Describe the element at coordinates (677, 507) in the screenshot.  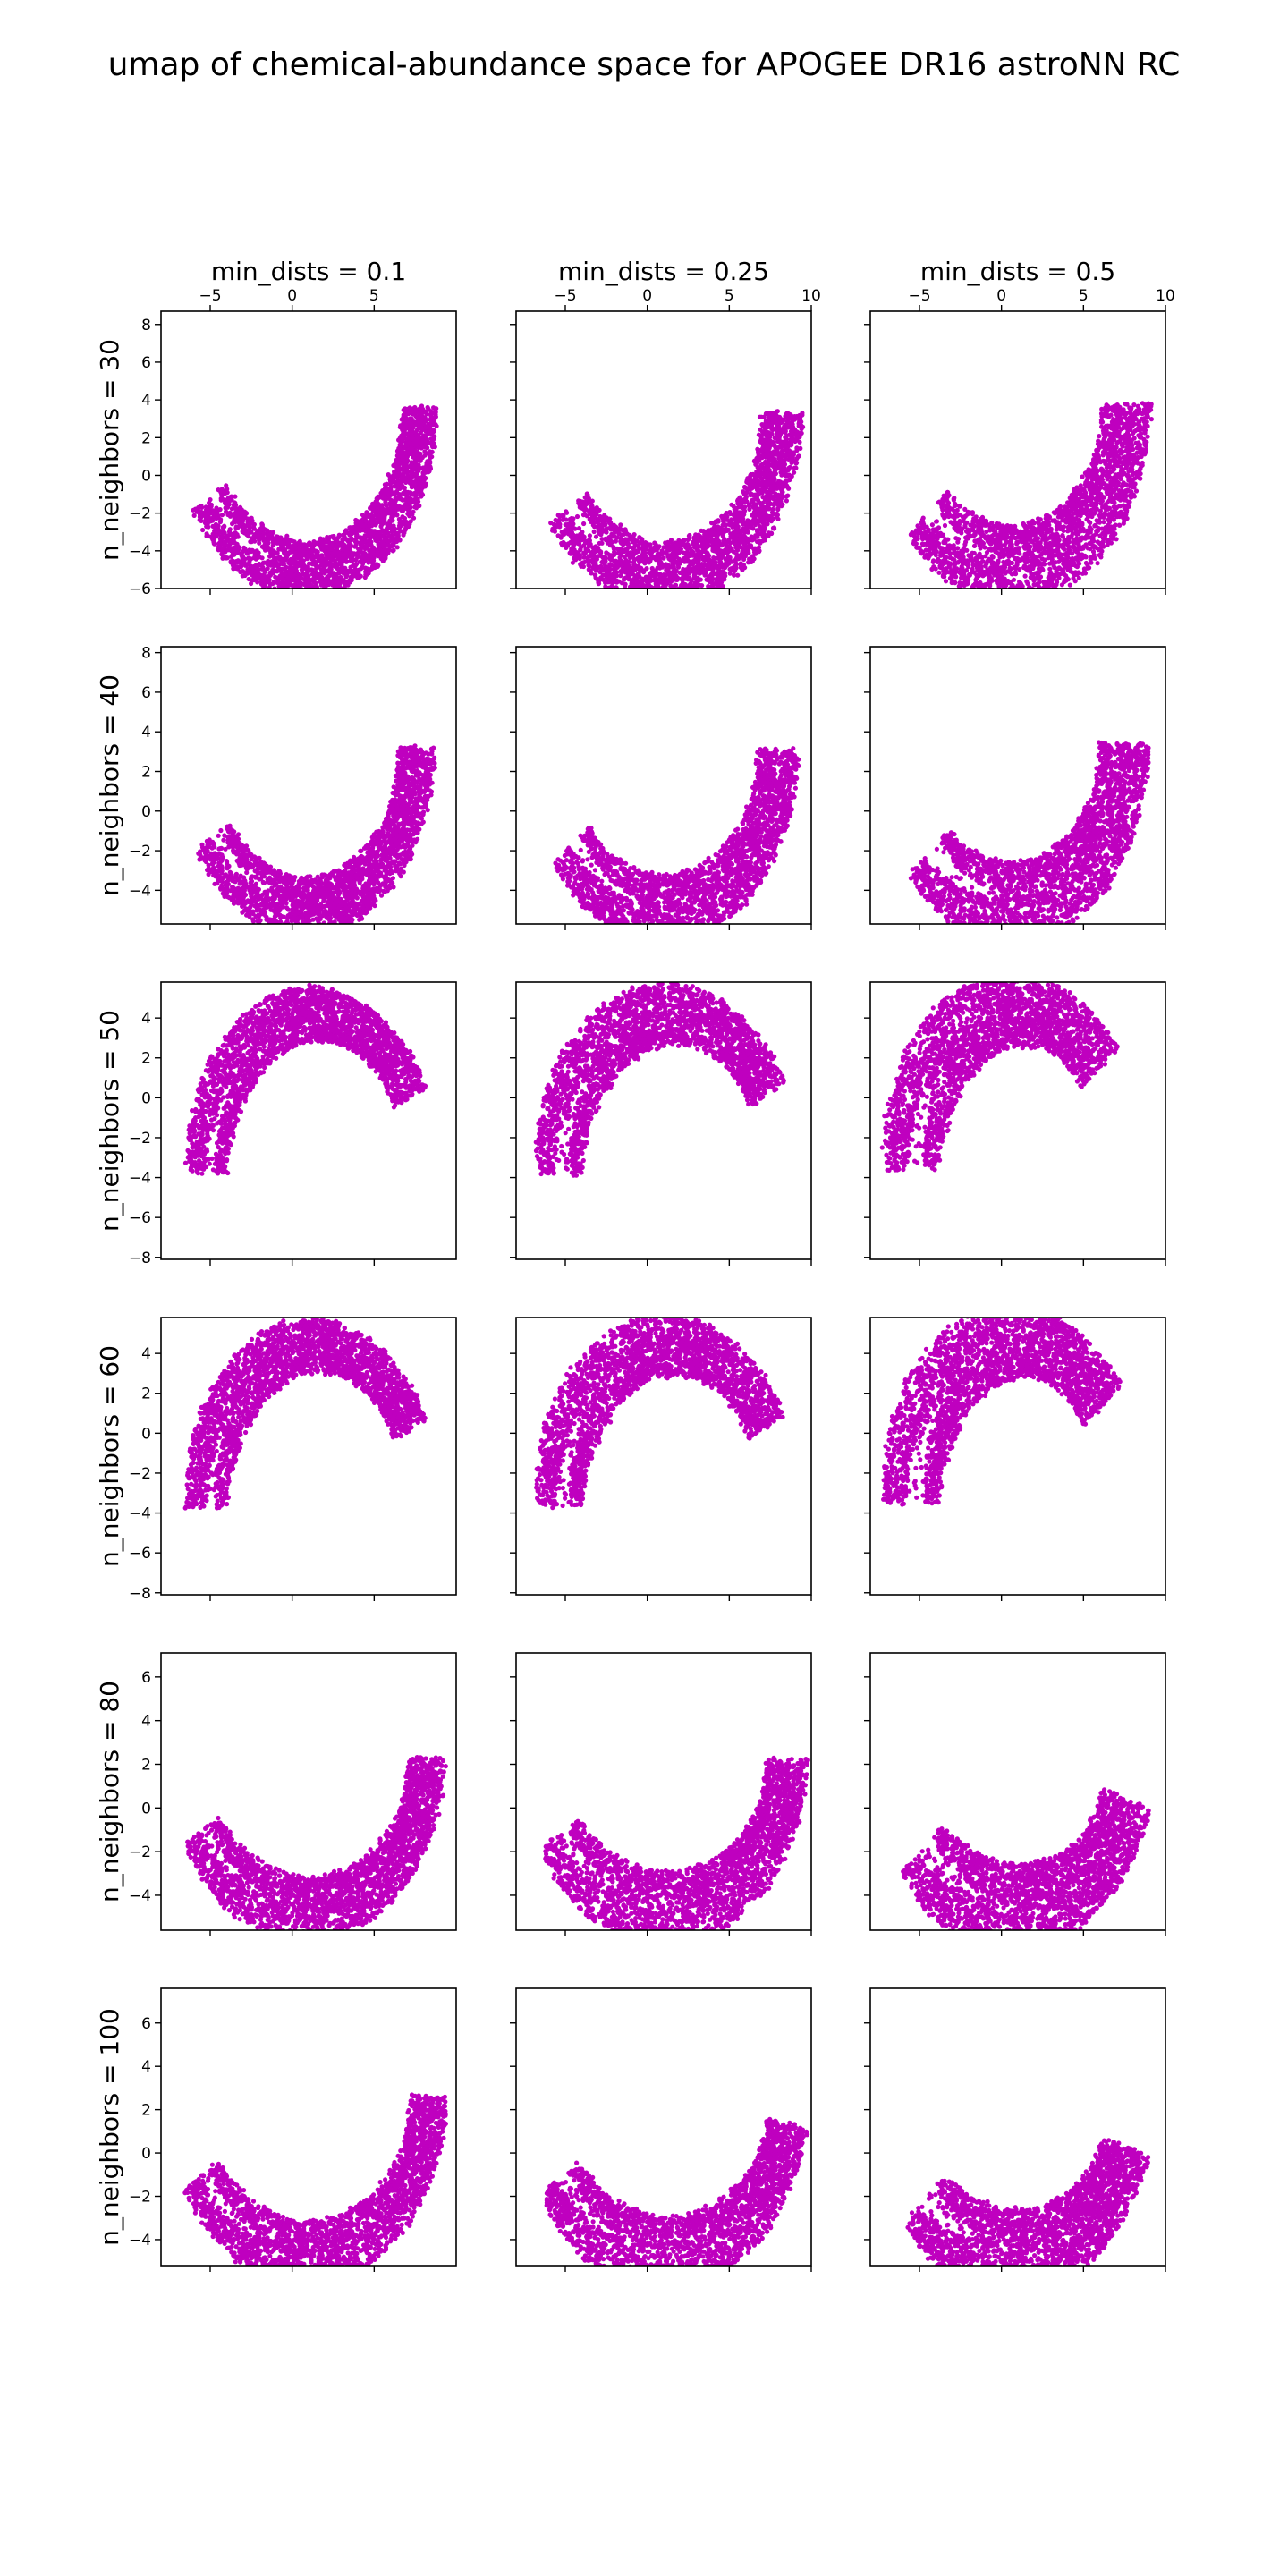
I see `scatter-points` at that location.